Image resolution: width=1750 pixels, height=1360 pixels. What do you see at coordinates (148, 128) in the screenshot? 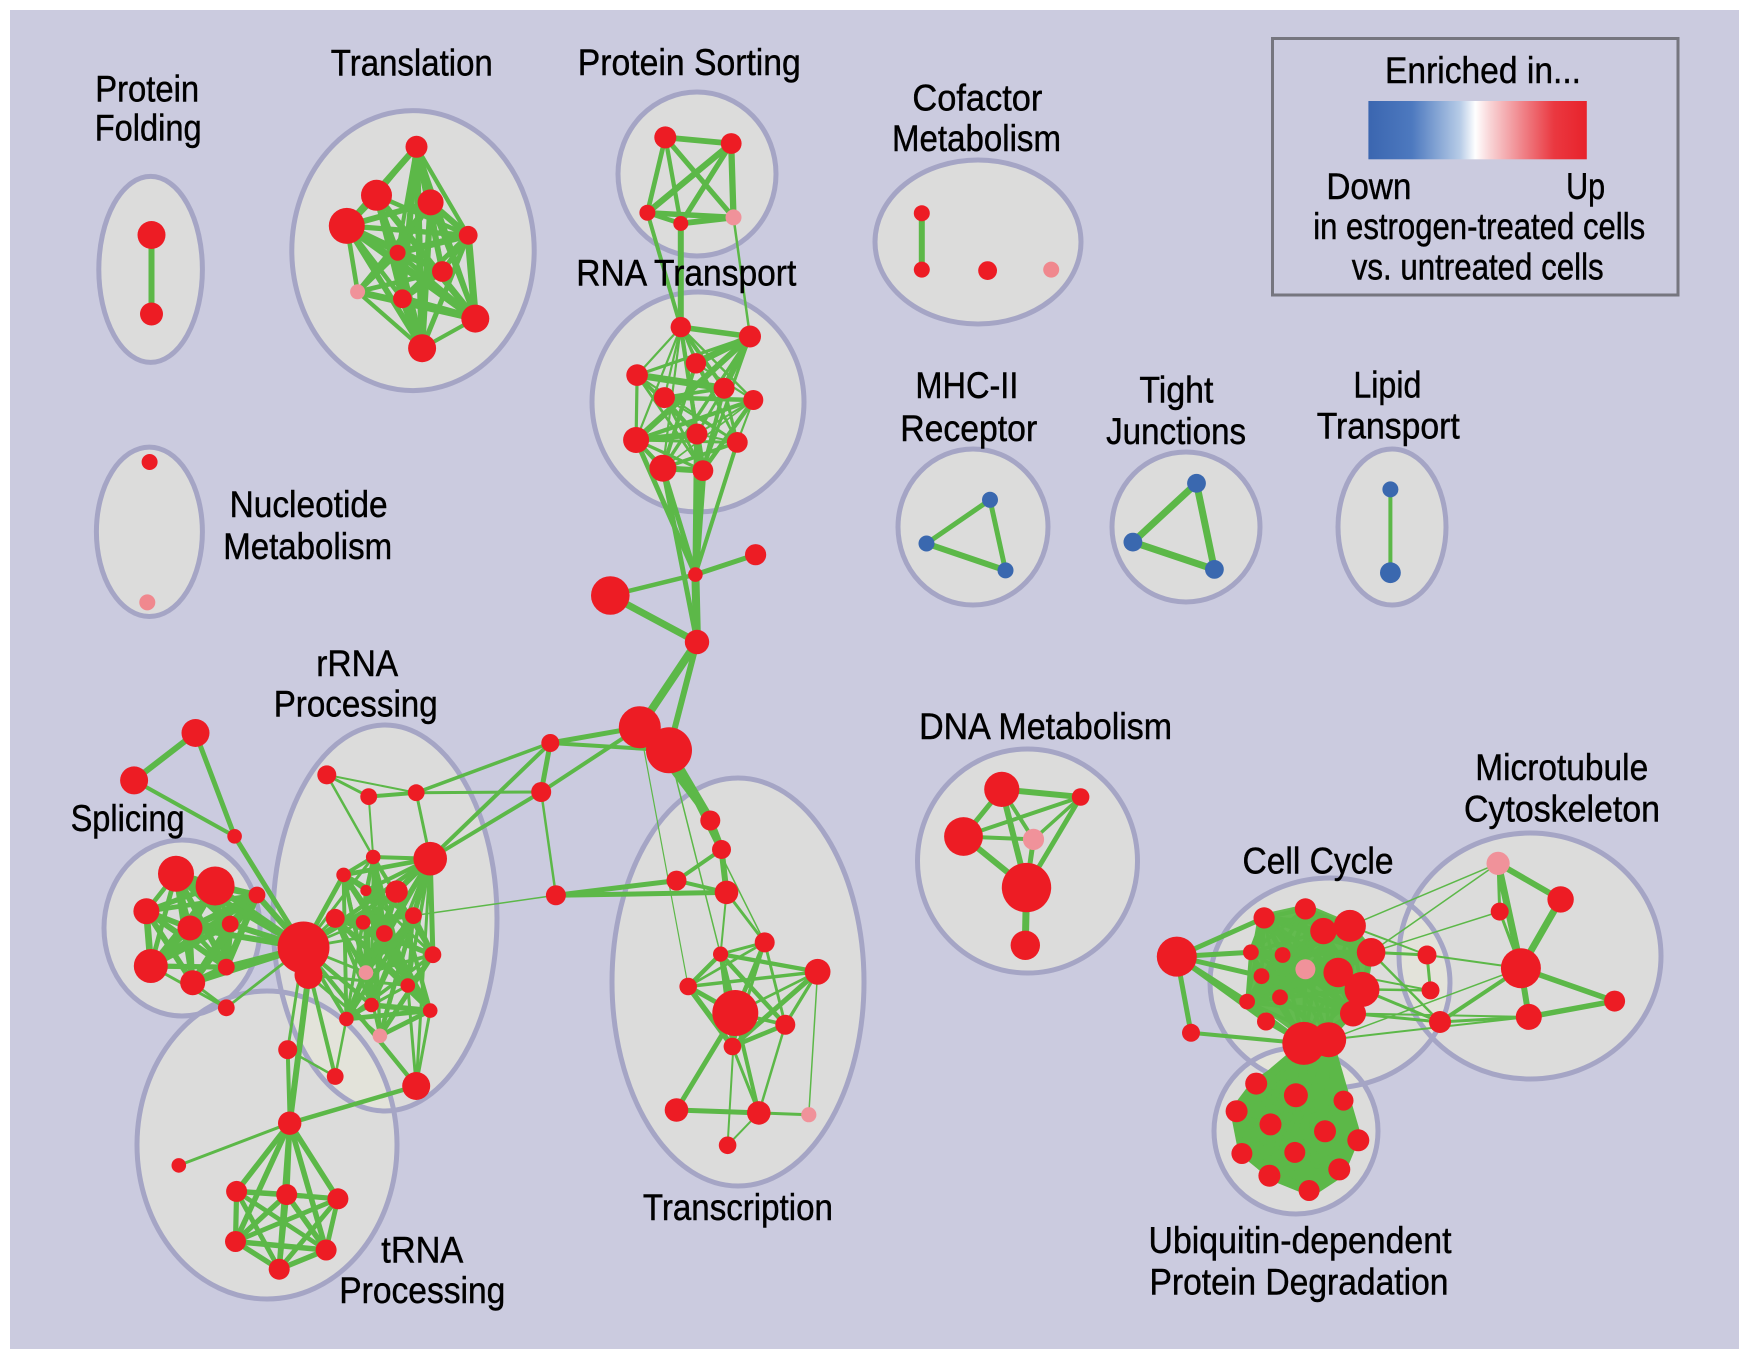
I see `svg-text: Folding` at bounding box center [148, 128].